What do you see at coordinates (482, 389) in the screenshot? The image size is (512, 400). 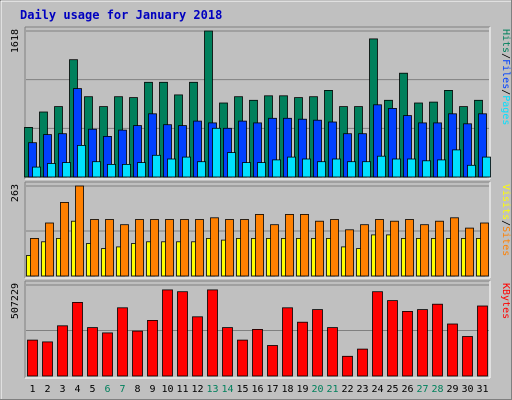 I see `day-label-31: 31` at bounding box center [482, 389].